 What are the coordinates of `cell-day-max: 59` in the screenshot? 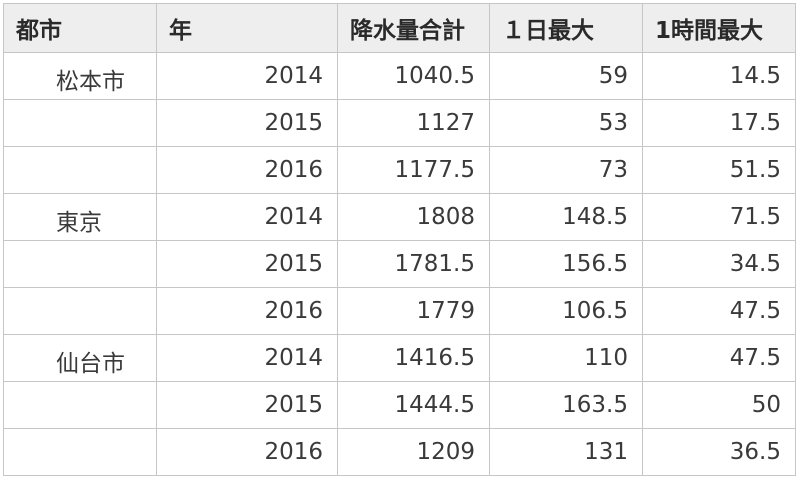 It's located at (566, 76).